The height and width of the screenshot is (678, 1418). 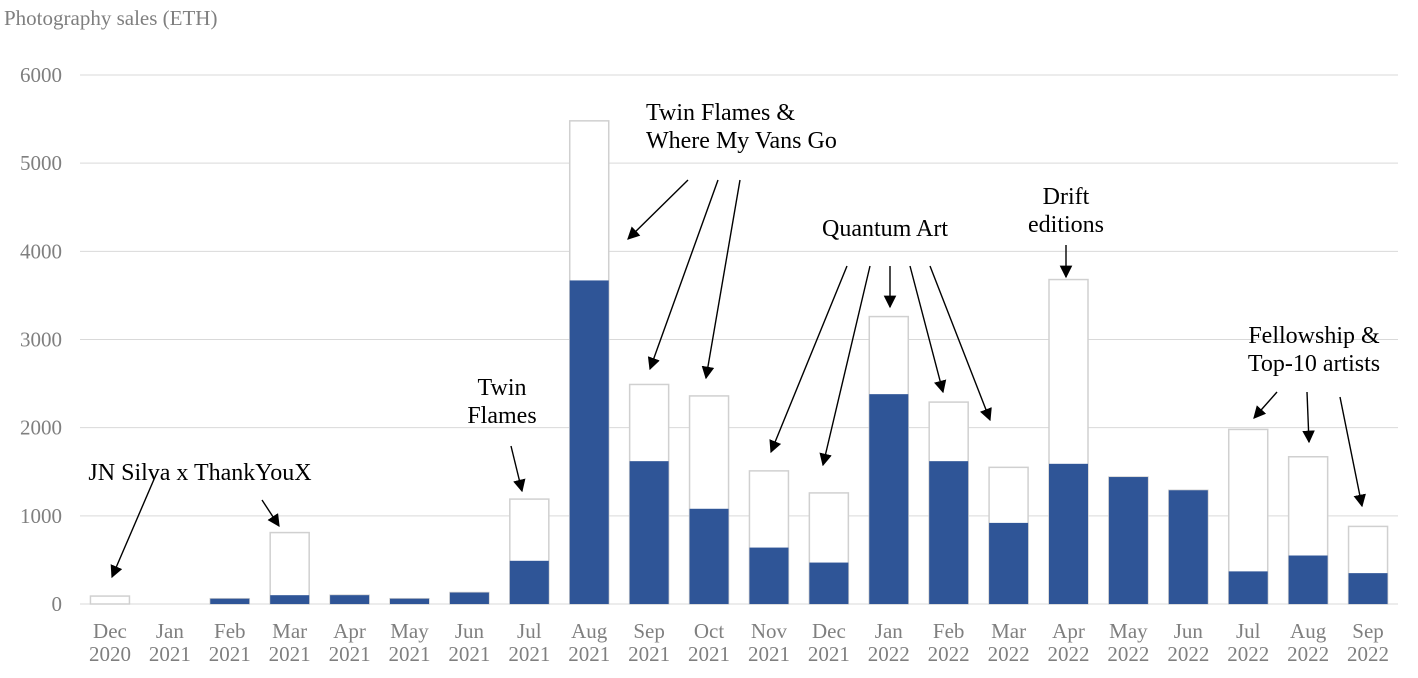 I want to click on x-tick-label: Jun 2021, so click(x=469, y=642).